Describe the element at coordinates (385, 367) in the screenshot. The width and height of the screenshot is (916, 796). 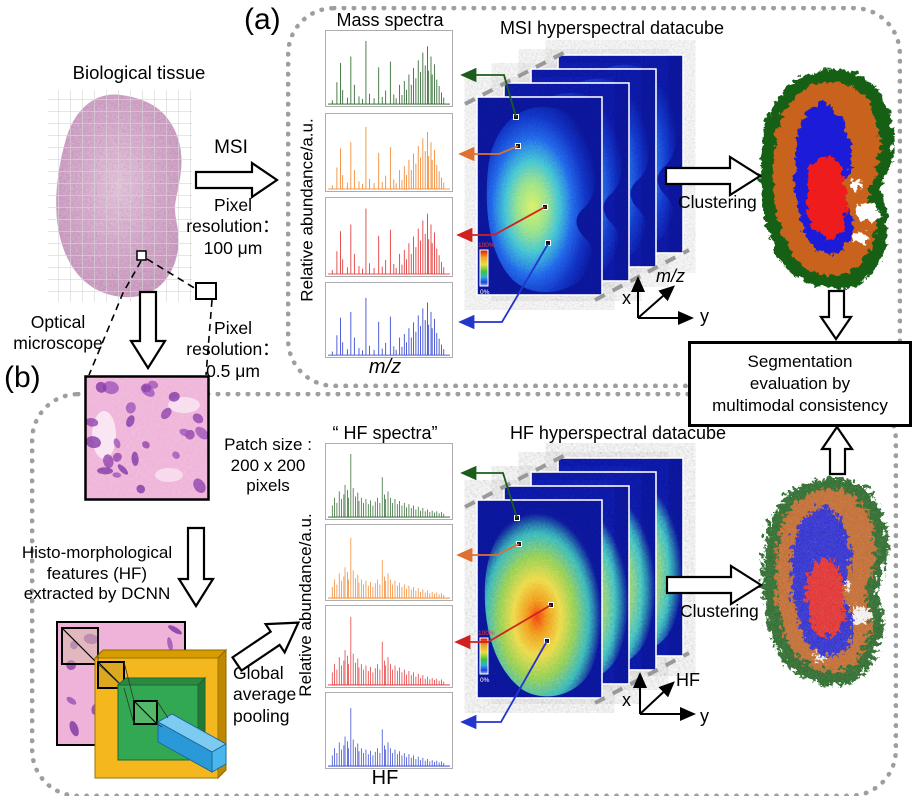
I see `spectra-a-xlabel: m/z` at that location.